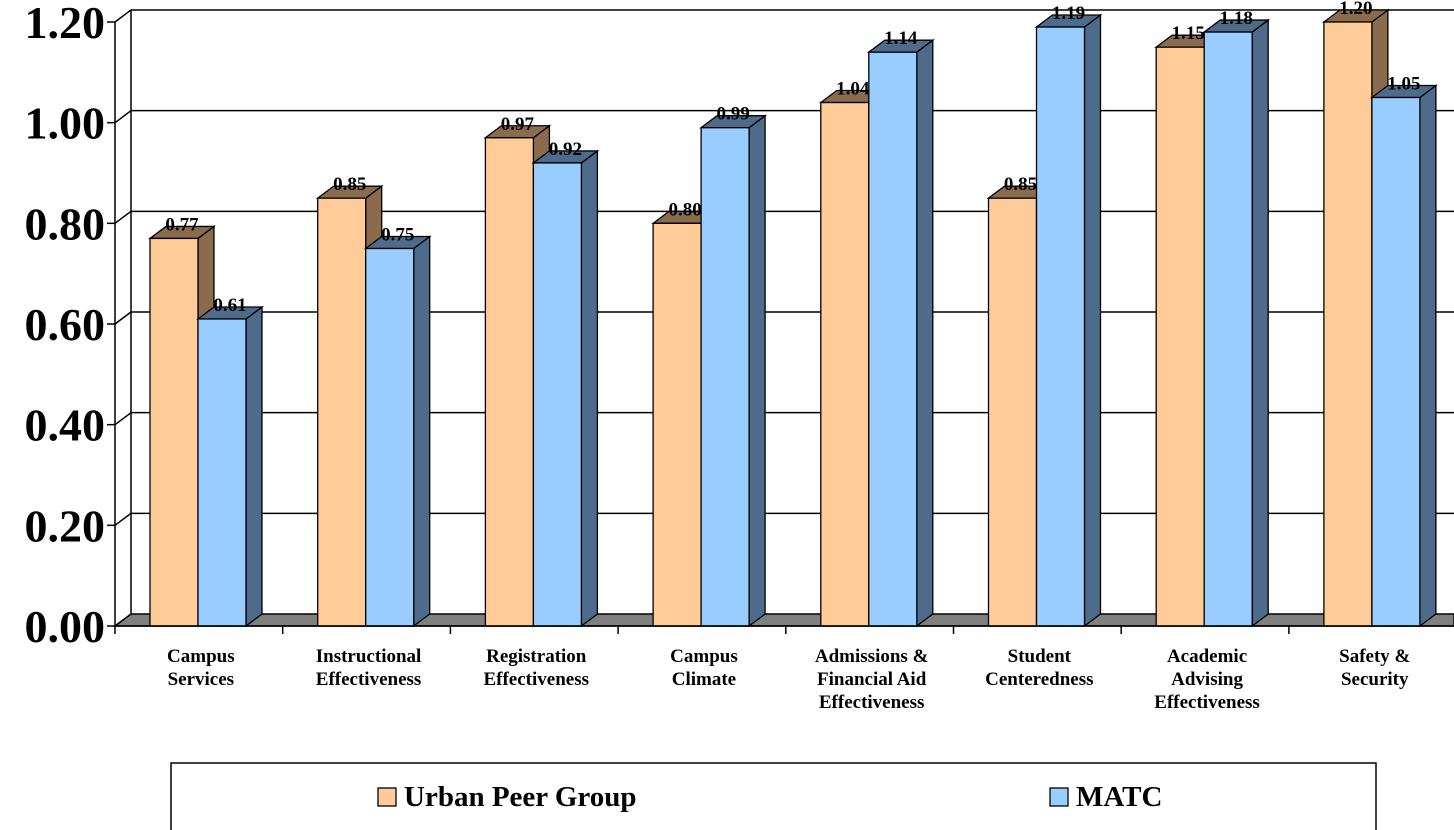 The height and width of the screenshot is (830, 1454). Describe the element at coordinates (1236, 18) in the screenshot. I see `data-label: 1.18` at that location.